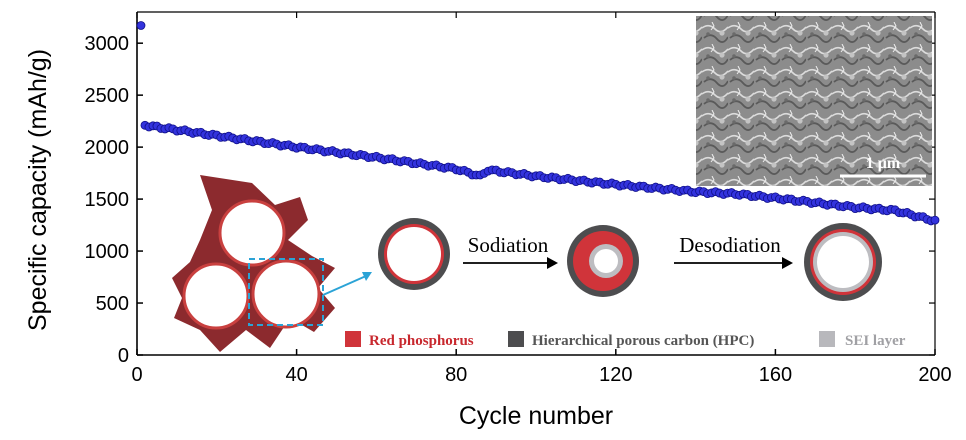 This screenshot has width=966, height=440. What do you see at coordinates (787, 263) in the screenshot?
I see `desodiation-arrowhead` at bounding box center [787, 263].